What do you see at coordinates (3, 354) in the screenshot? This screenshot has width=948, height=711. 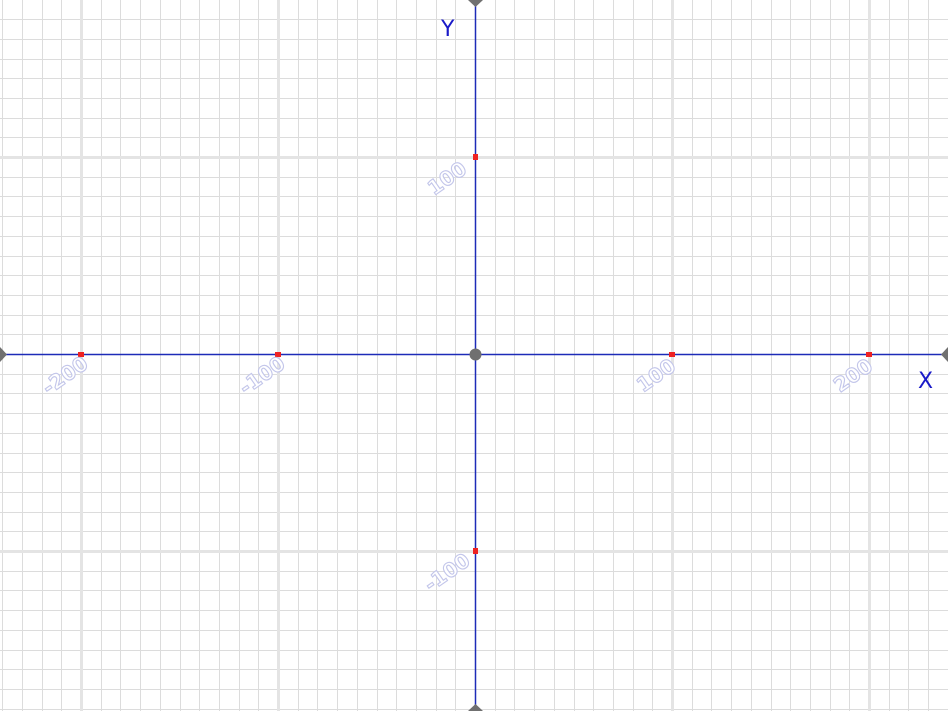 I see `x-axis-left-arrow` at bounding box center [3, 354].